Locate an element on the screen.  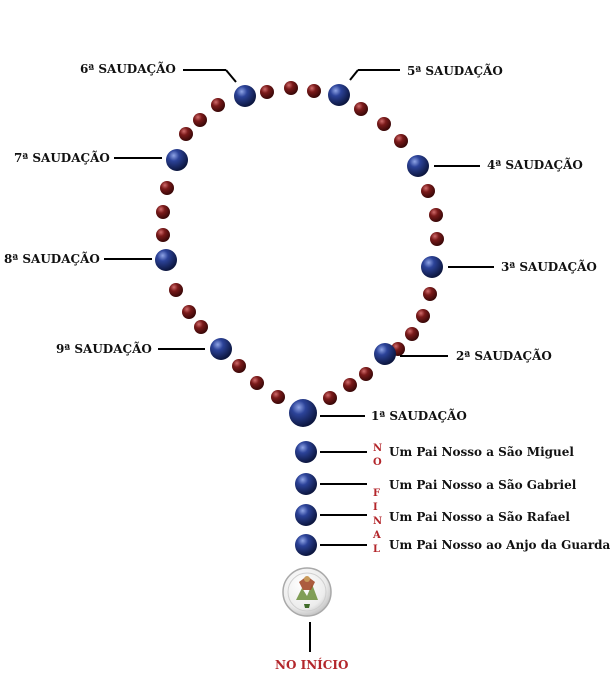
vertical-final-n: N is located at coordinates (377, 521).